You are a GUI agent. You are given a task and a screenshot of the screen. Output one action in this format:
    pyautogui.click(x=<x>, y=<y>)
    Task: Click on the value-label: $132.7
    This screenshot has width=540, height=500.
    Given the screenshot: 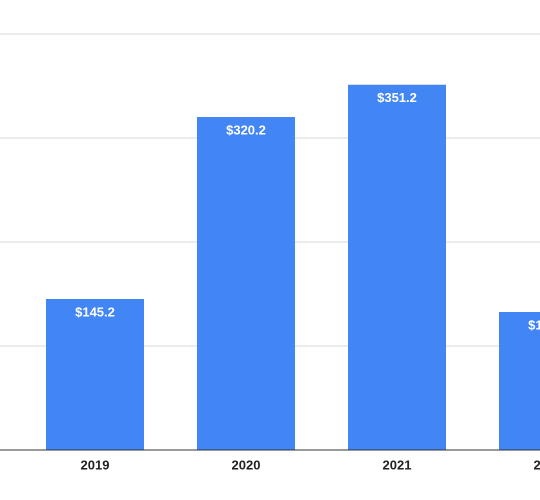 What is the action you would take?
    pyautogui.click(x=534, y=324)
    